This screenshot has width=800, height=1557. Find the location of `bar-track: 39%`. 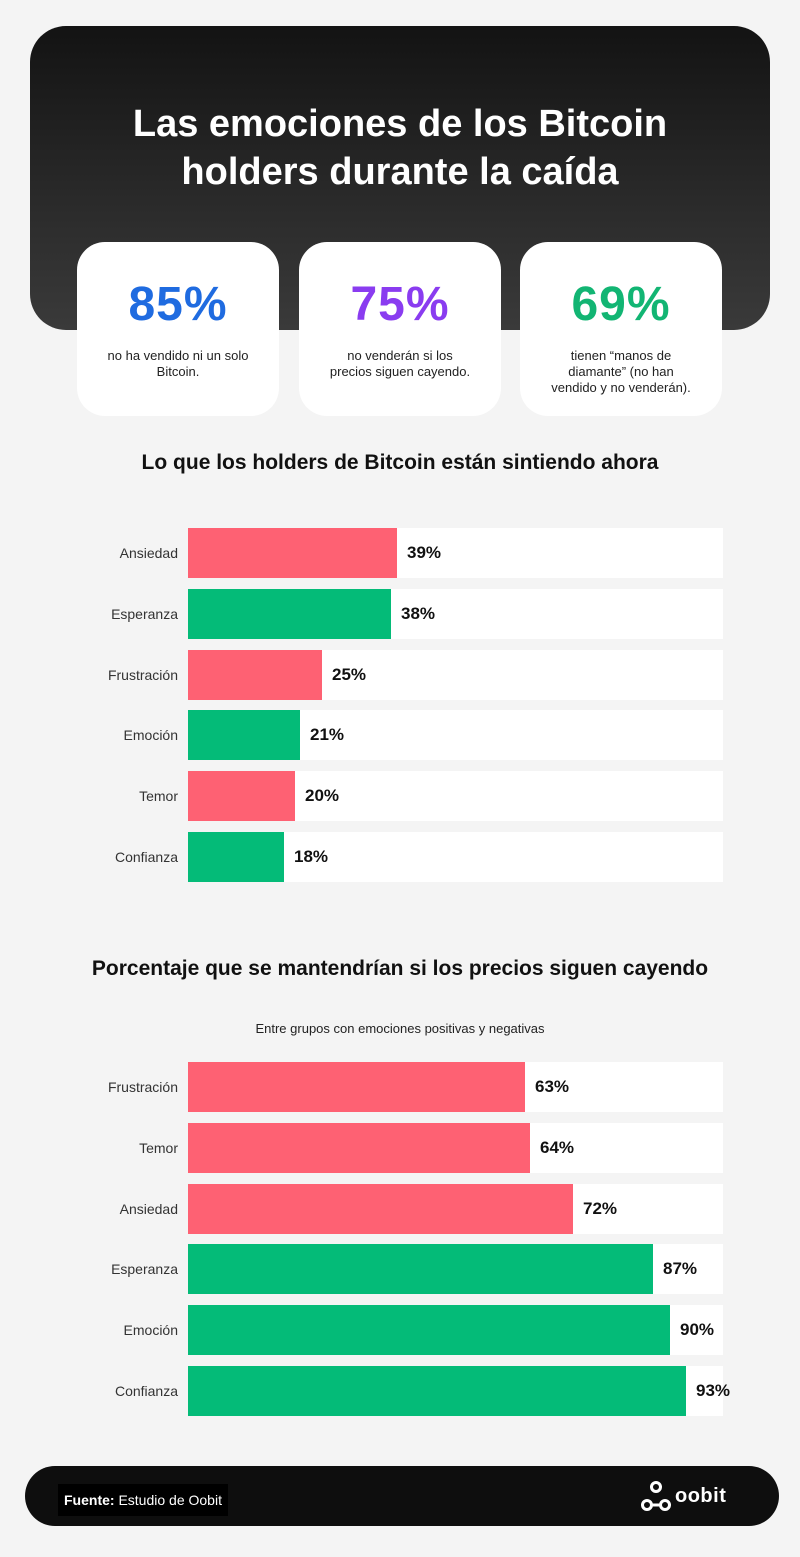

bar-track: 39% is located at coordinates (455, 553).